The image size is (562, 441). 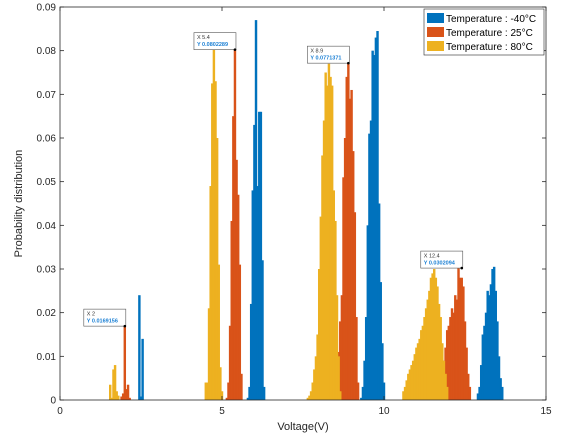 I want to click on datatip-y-label: Y 0.0802289, so click(x=212, y=45).